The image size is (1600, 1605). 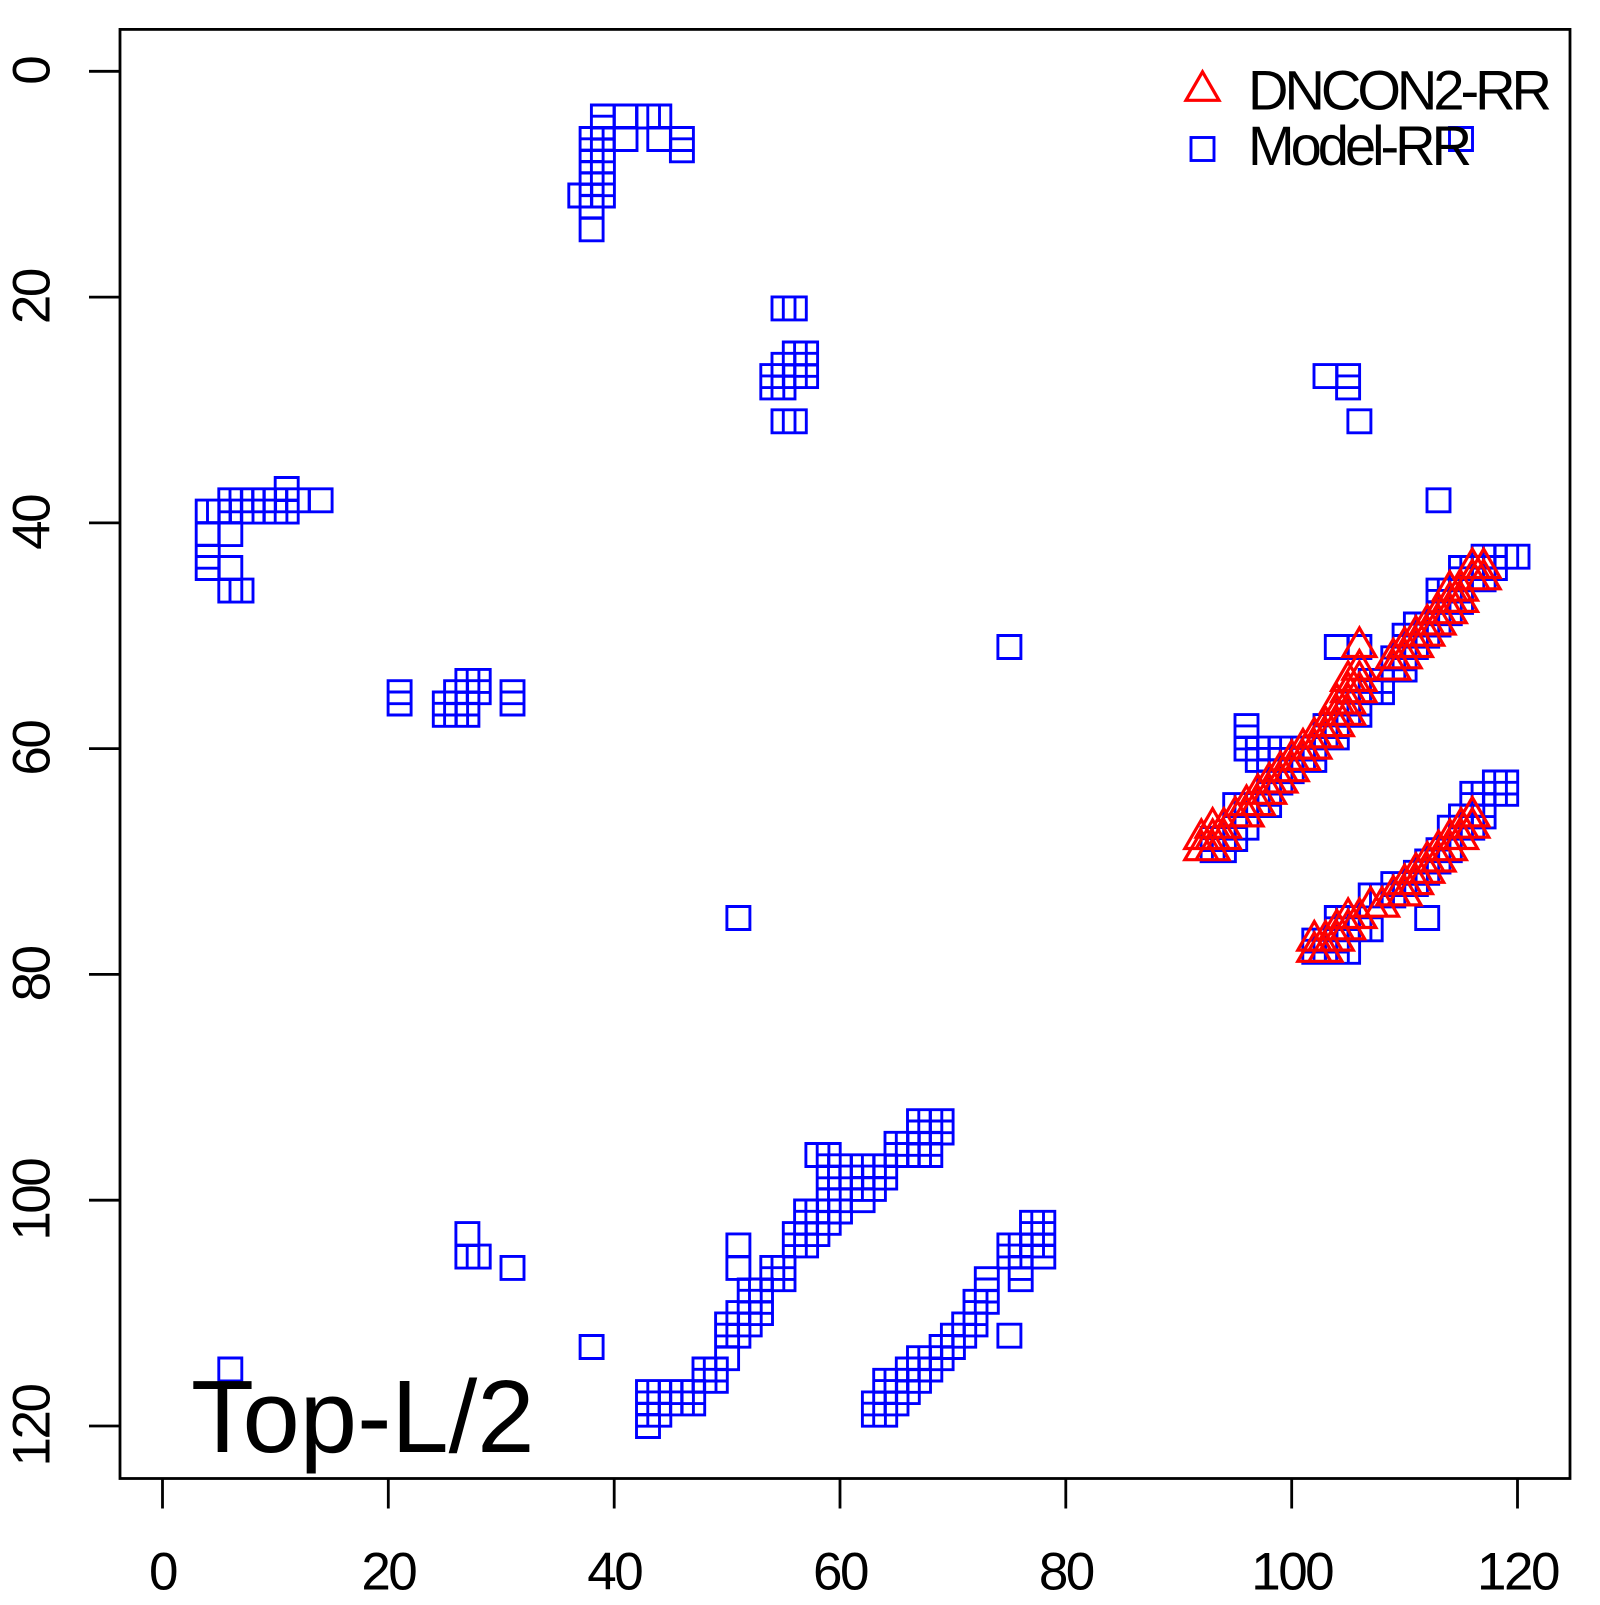 I want to click on svg-text: DNCON2-RR, so click(x=1399, y=90).